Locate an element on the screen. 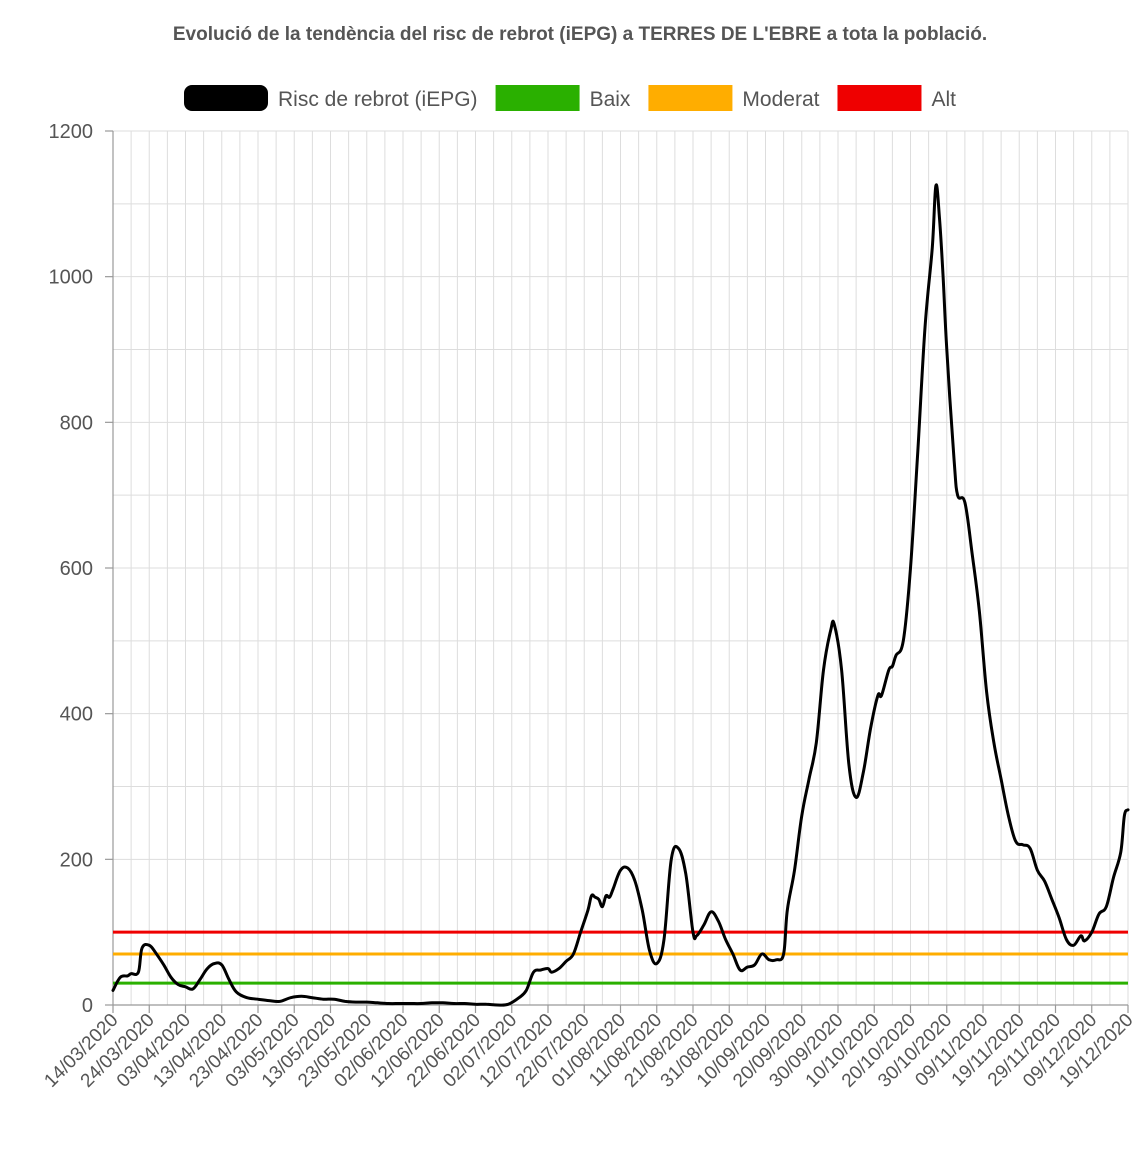  legend-item-alt: Alt is located at coordinates (896, 98).